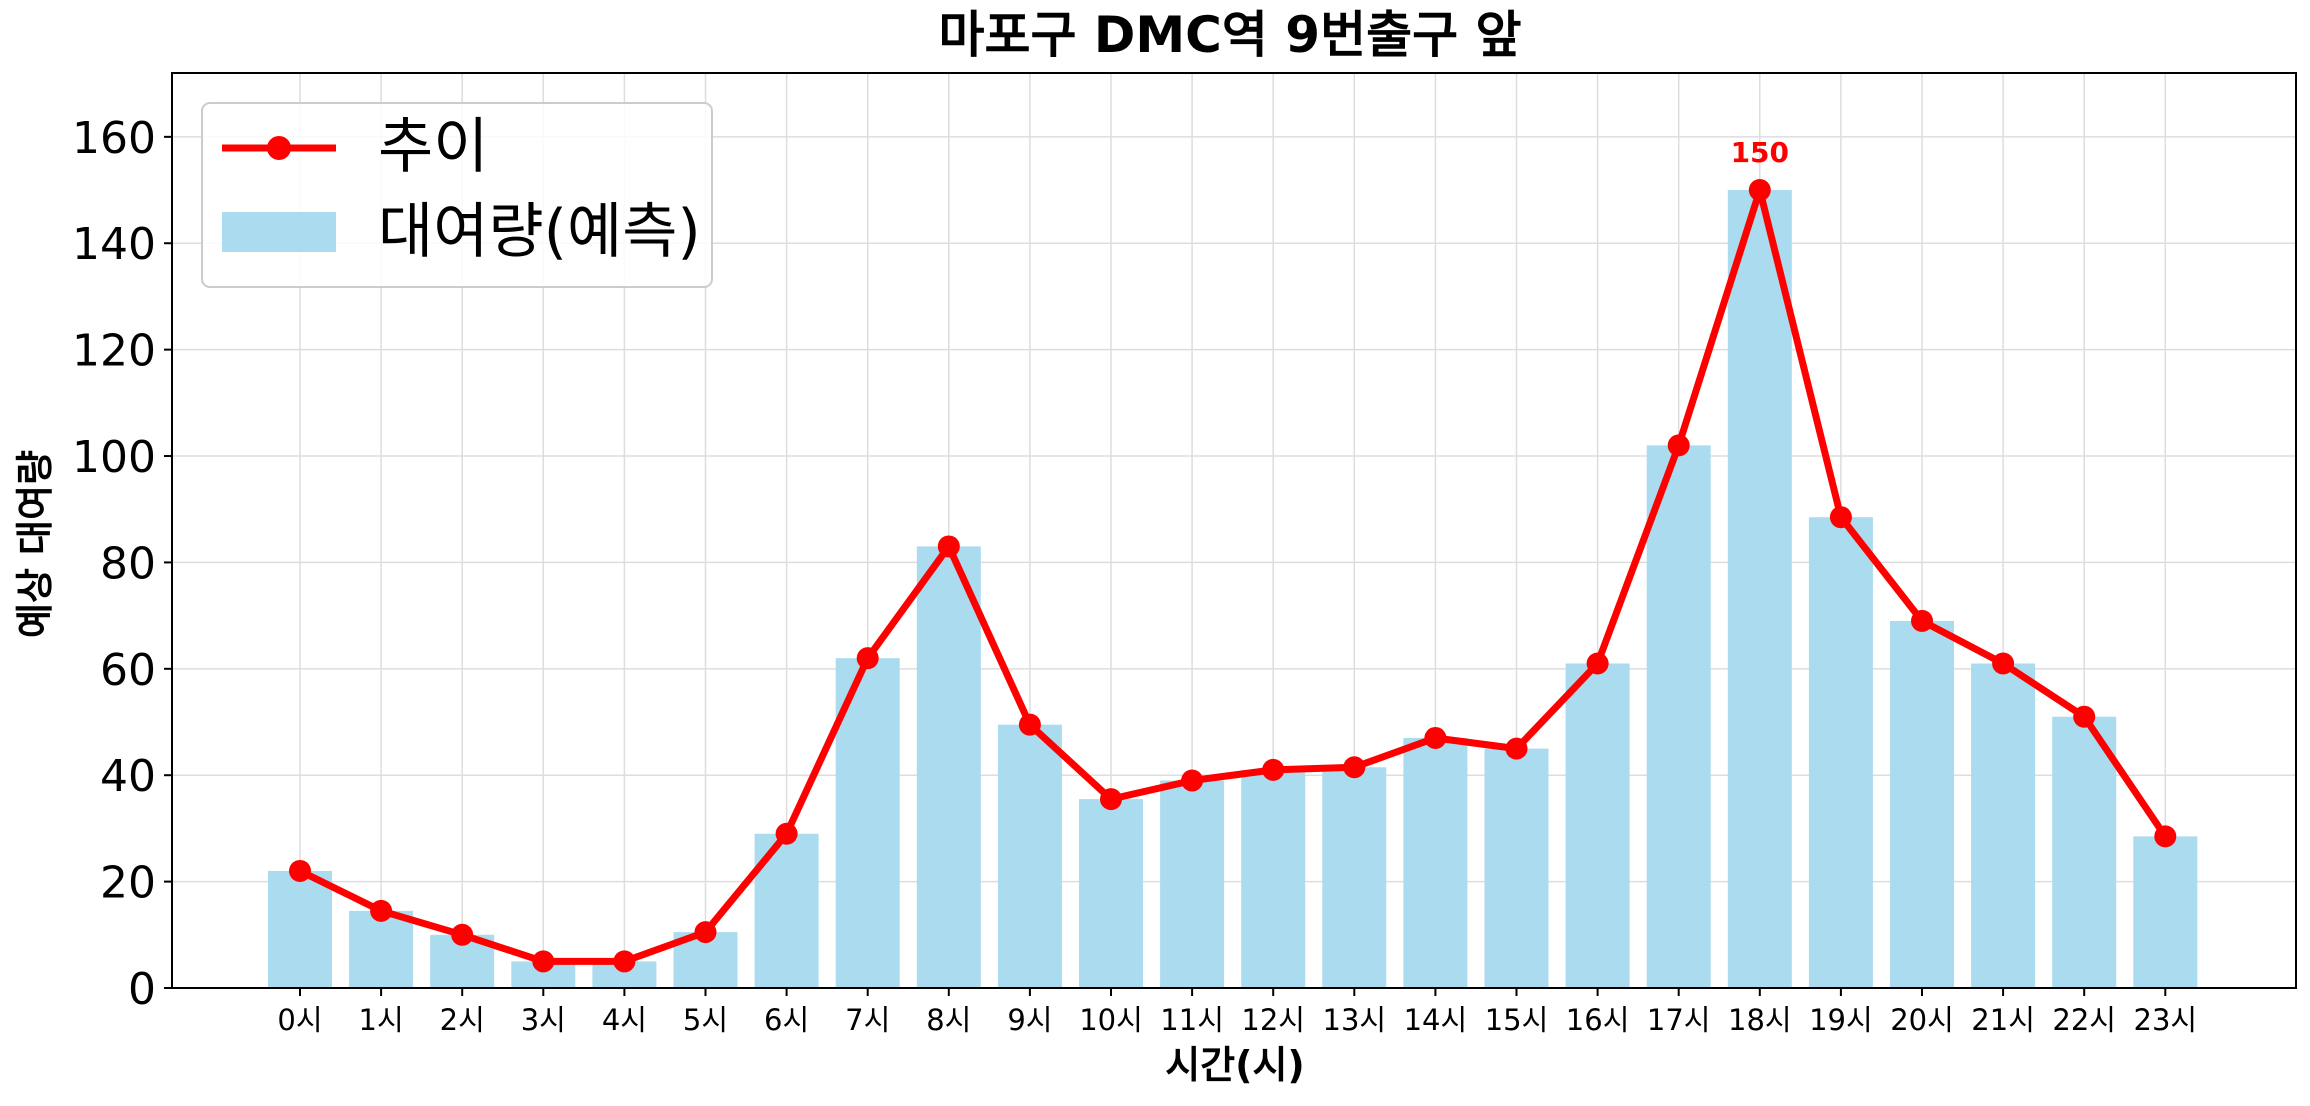 Image resolution: width=2310 pixels, height=1106 pixels. I want to click on x-tick-label: 10시, so click(1111, 1020).